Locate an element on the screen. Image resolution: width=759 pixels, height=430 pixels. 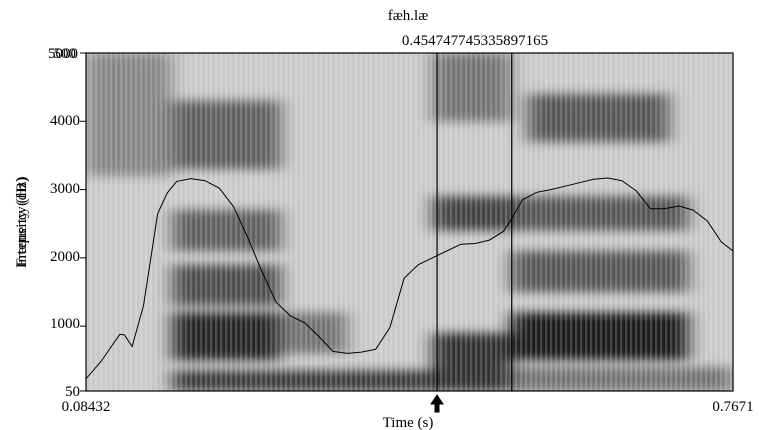
y-tick-label-2000: 2000 is located at coordinates (65, 257).